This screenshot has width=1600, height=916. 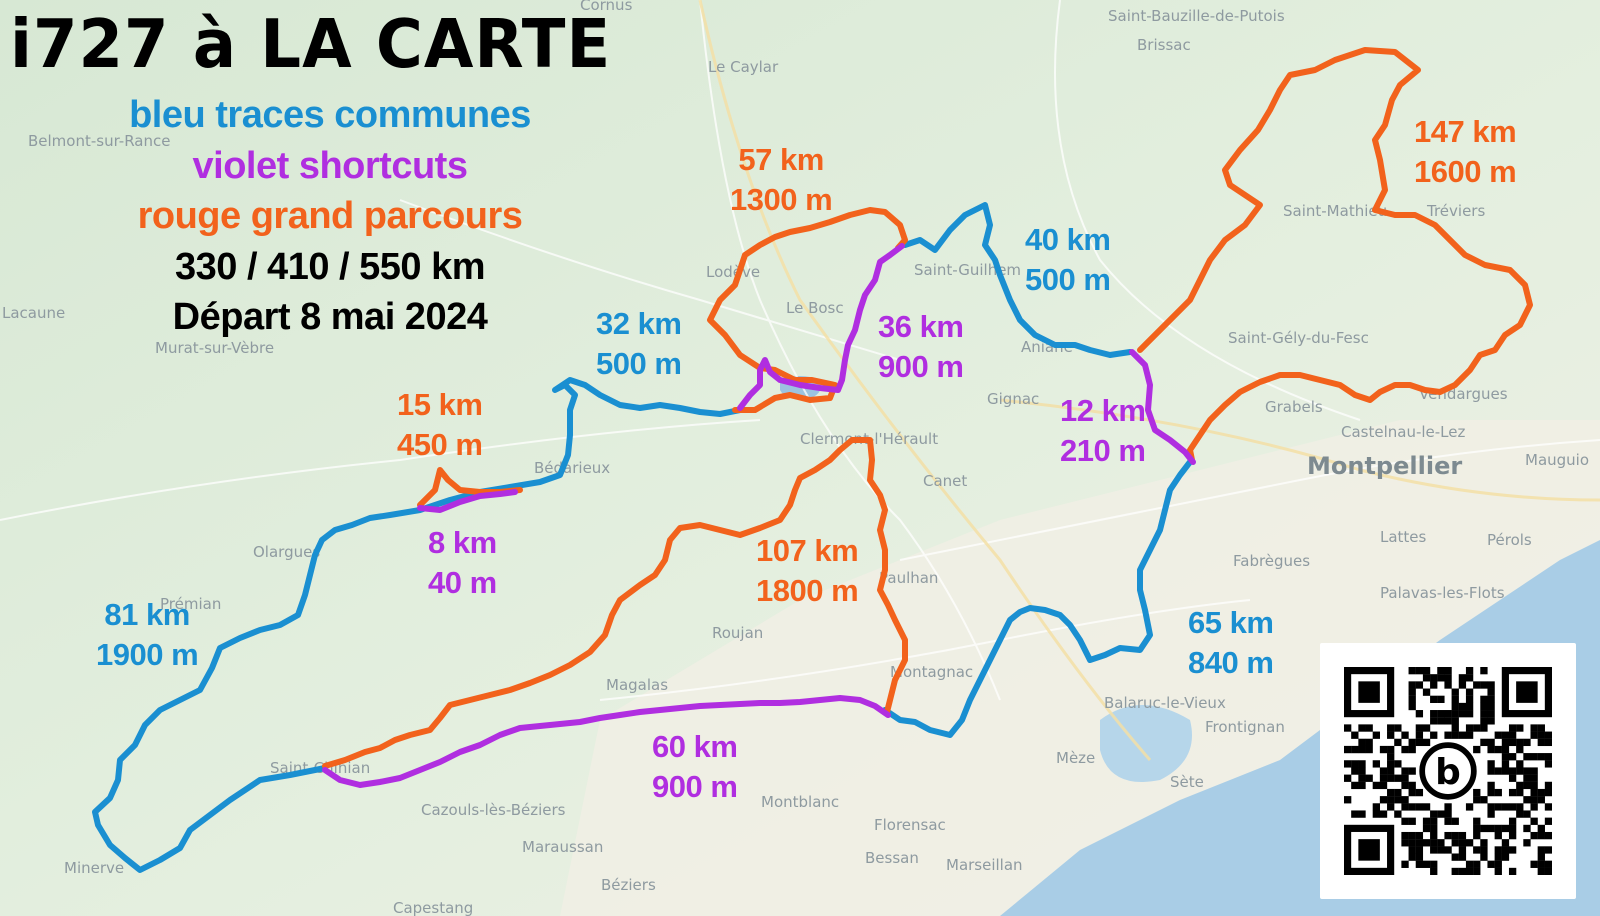 What do you see at coordinates (440, 425) in the screenshot?
I see `segment-label: 15 km 450 m` at bounding box center [440, 425].